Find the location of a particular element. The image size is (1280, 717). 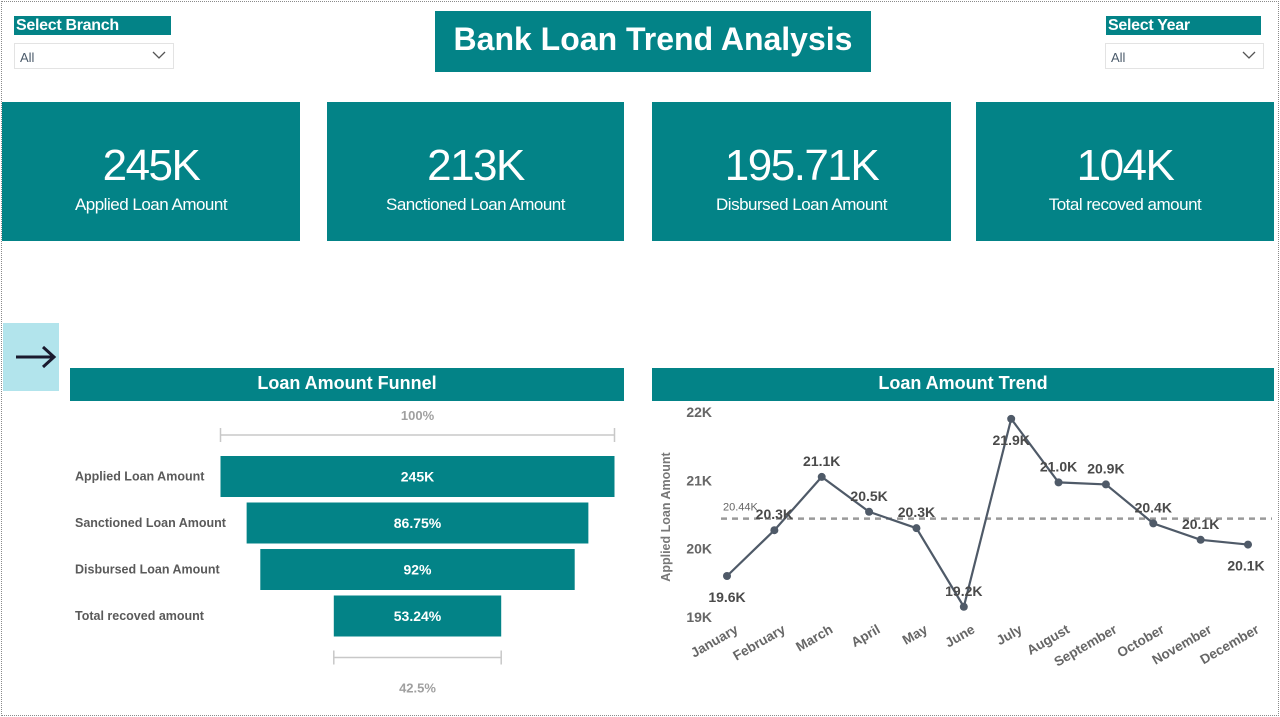

arrow-right-icon is located at coordinates (36, 357).